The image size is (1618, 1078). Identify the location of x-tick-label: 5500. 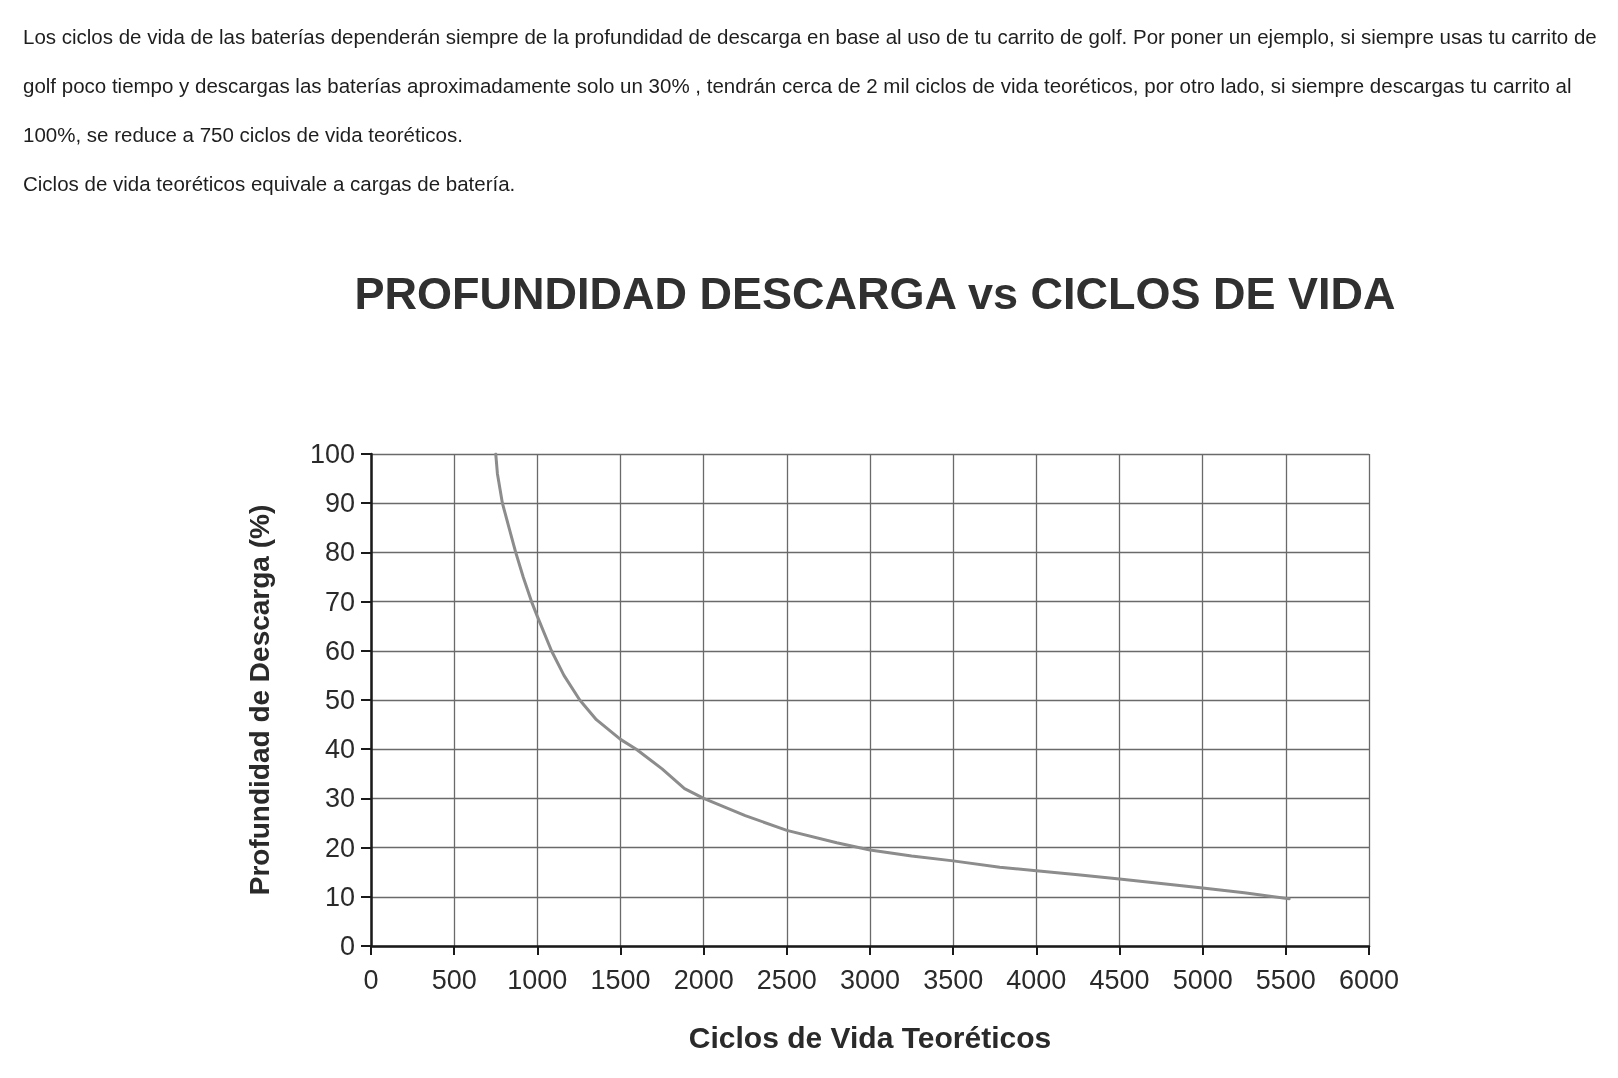
(1285, 979).